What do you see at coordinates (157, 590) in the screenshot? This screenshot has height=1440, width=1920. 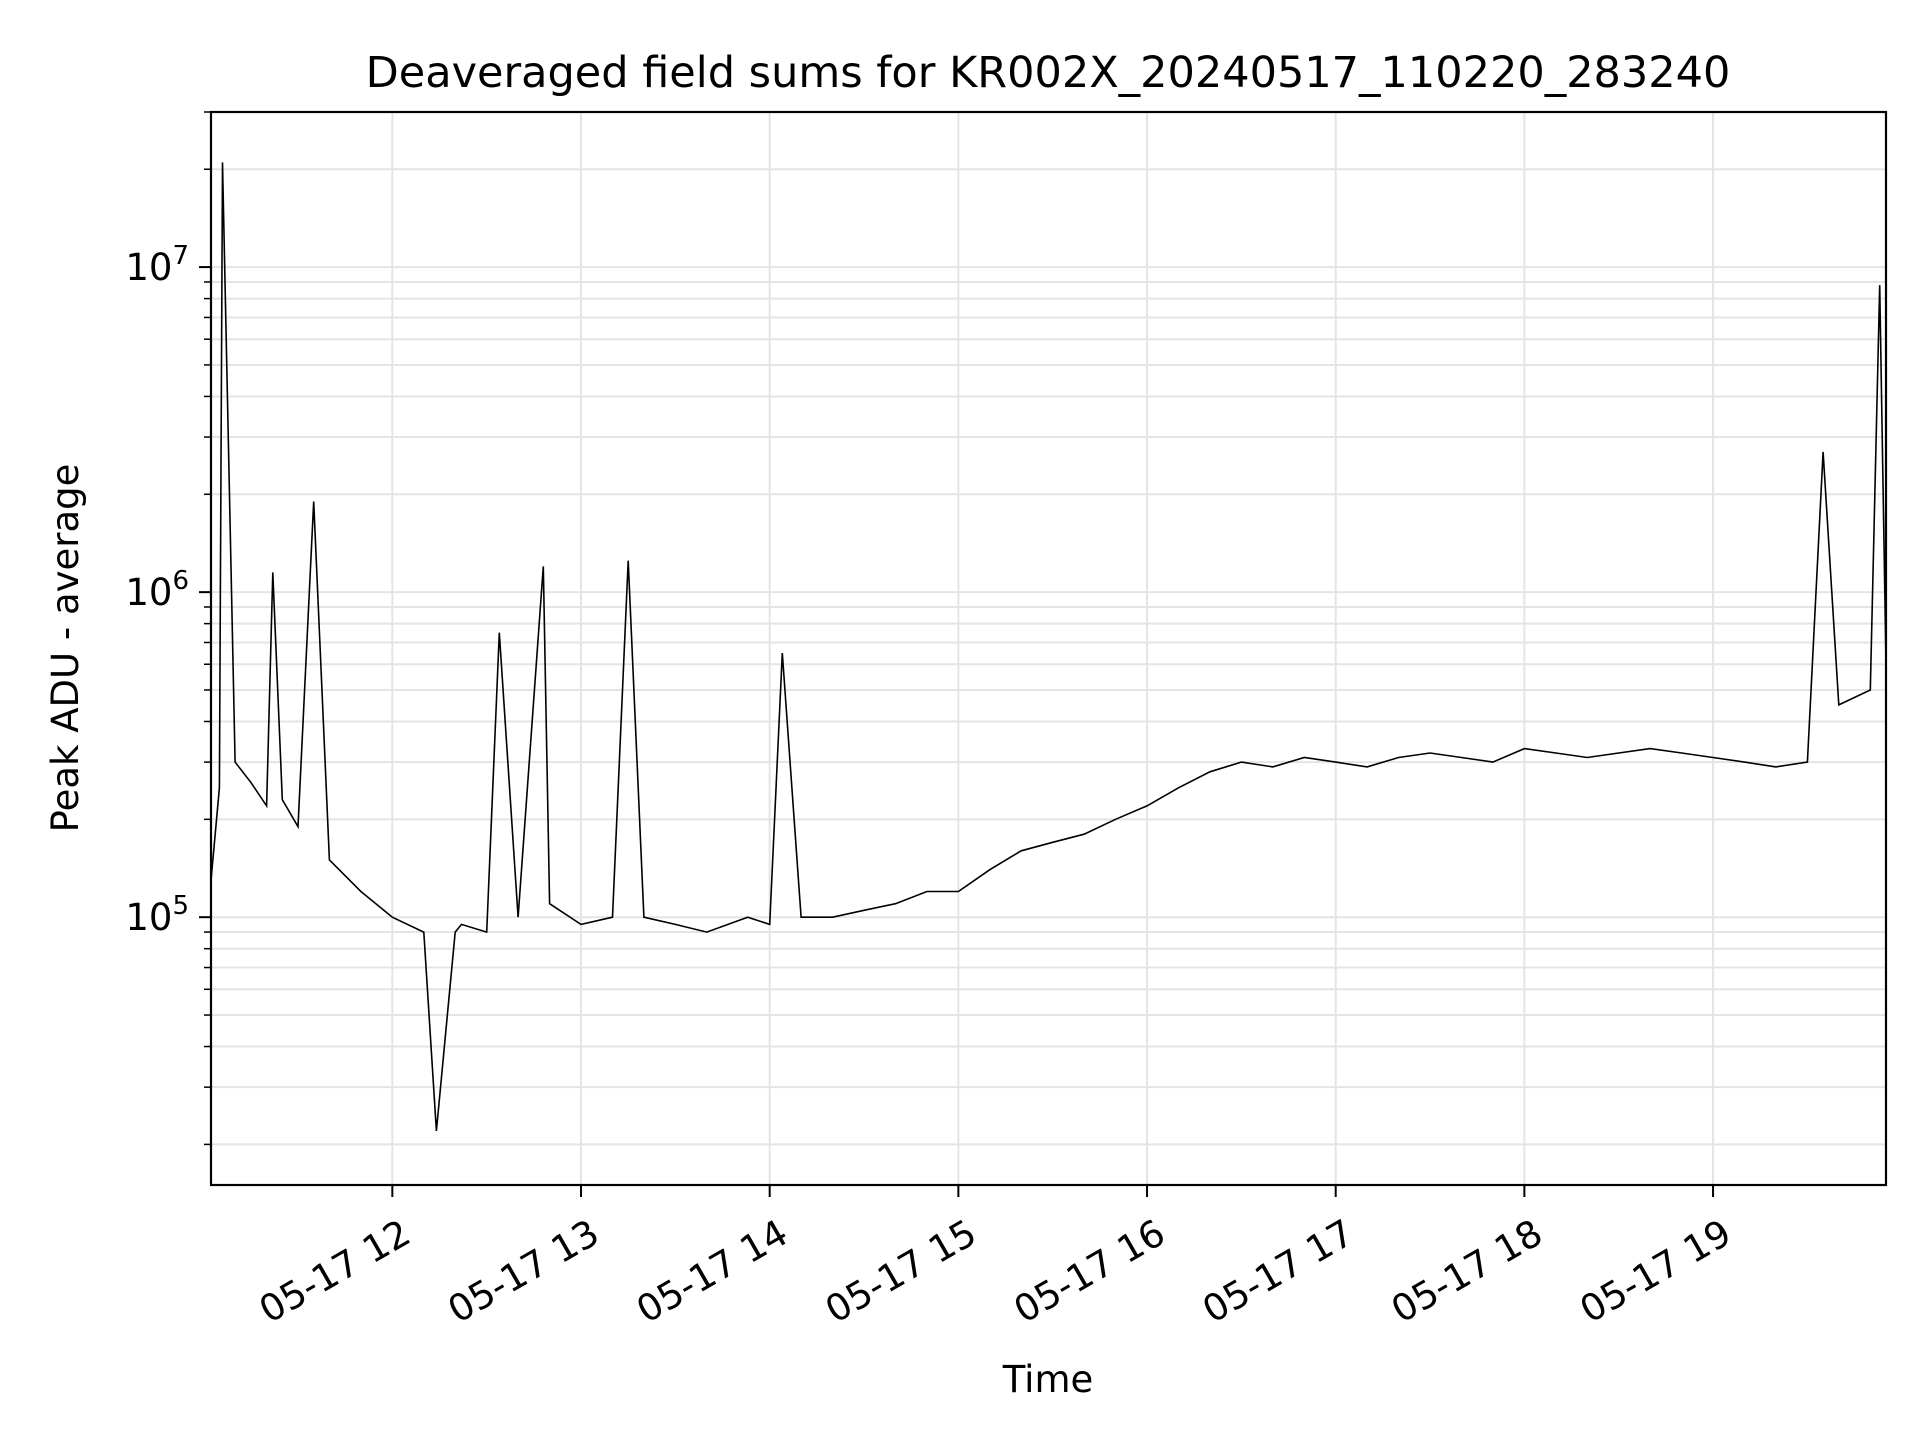 I see `y-tick-label: 106` at bounding box center [157, 590].